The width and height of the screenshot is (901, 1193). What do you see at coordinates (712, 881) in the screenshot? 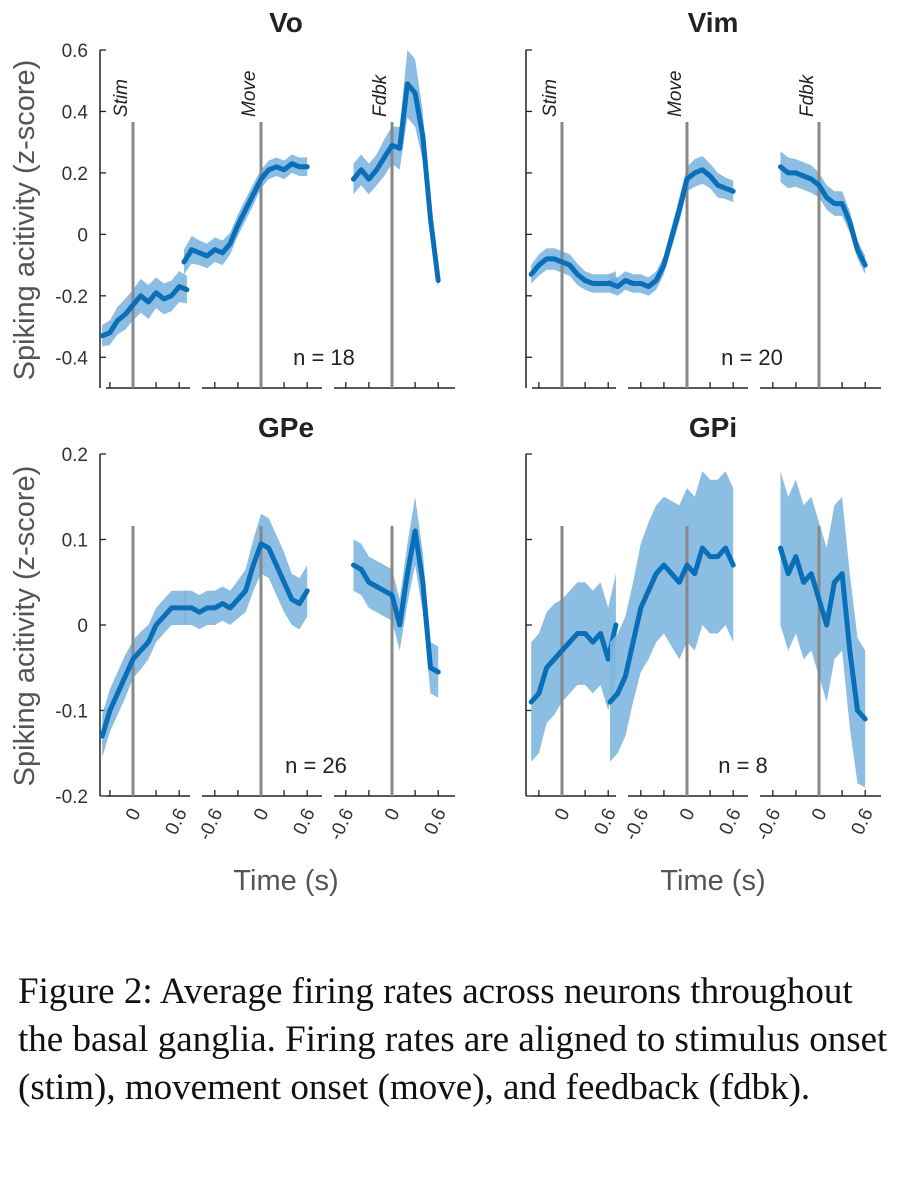
I see `x-axis-label-right: Time (s)` at bounding box center [712, 881].